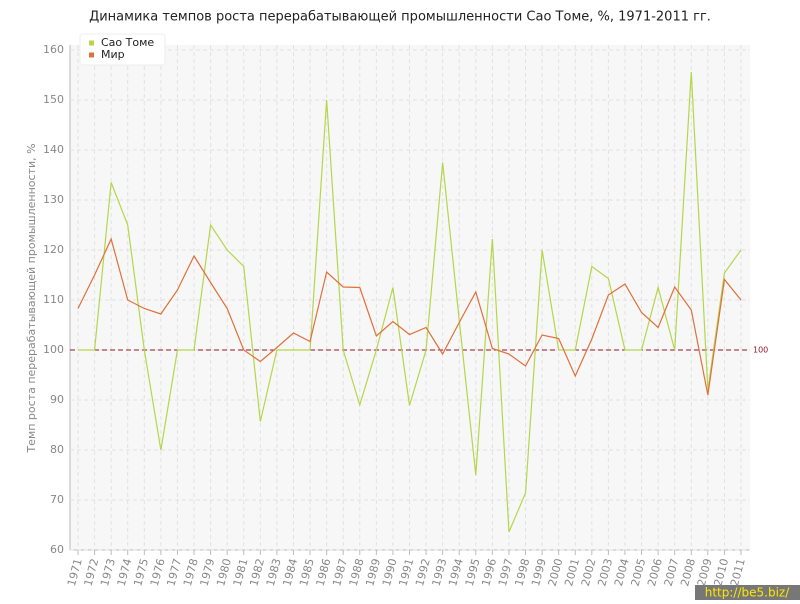 The width and height of the screenshot is (800, 604). What do you see at coordinates (57, 449) in the screenshot?
I see `y-tick-label: 80` at bounding box center [57, 449].